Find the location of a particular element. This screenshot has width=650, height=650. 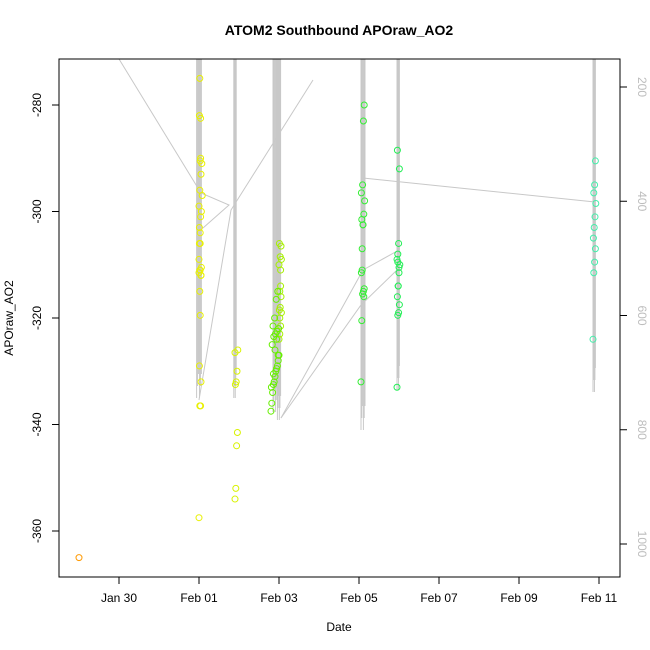

secondary-y-axis: 200 400 600 800 1000 is located at coordinates (634, 317).